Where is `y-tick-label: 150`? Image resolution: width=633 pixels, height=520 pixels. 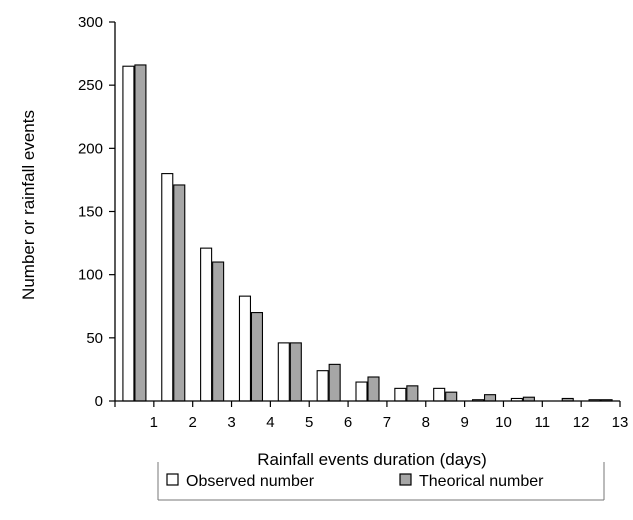 y-tick-label: 150 is located at coordinates (90, 212).